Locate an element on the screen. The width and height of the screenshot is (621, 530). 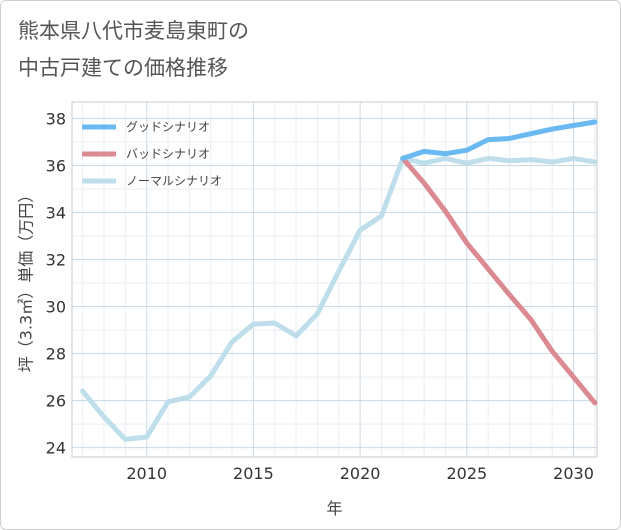
chart-title-line-1: 熊本県八代市麦島東町の is located at coordinates (133, 31).